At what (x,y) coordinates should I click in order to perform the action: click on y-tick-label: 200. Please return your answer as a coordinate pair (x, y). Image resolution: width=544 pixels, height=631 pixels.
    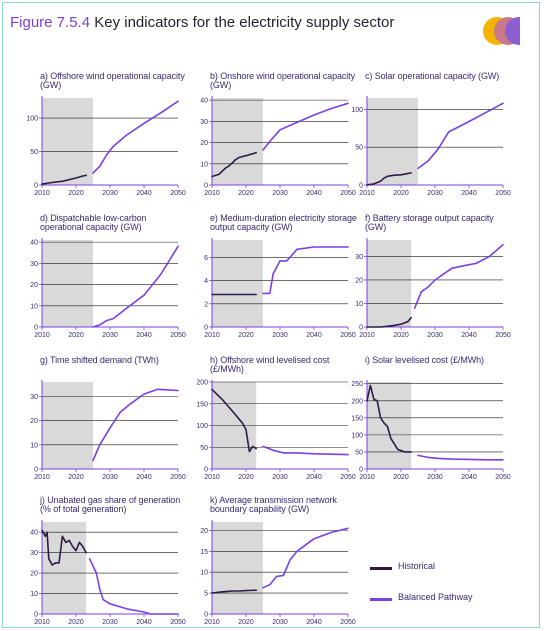
    Looking at the image, I should click on (357, 401).